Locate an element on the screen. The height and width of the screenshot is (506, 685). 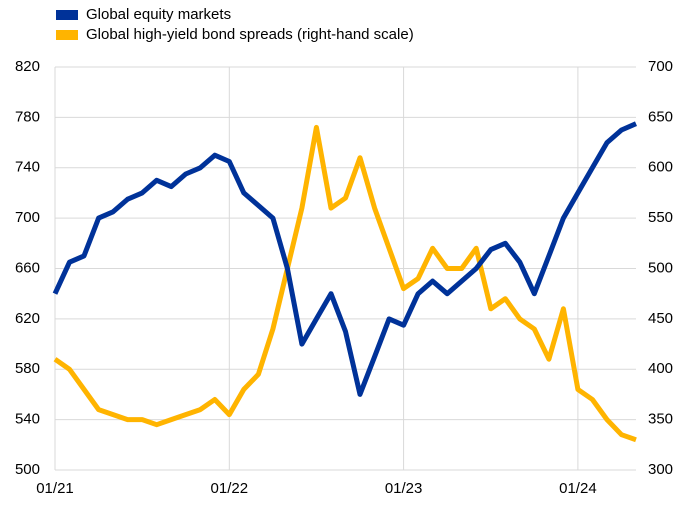
y-tick-label: 700 is located at coordinates (27, 217).